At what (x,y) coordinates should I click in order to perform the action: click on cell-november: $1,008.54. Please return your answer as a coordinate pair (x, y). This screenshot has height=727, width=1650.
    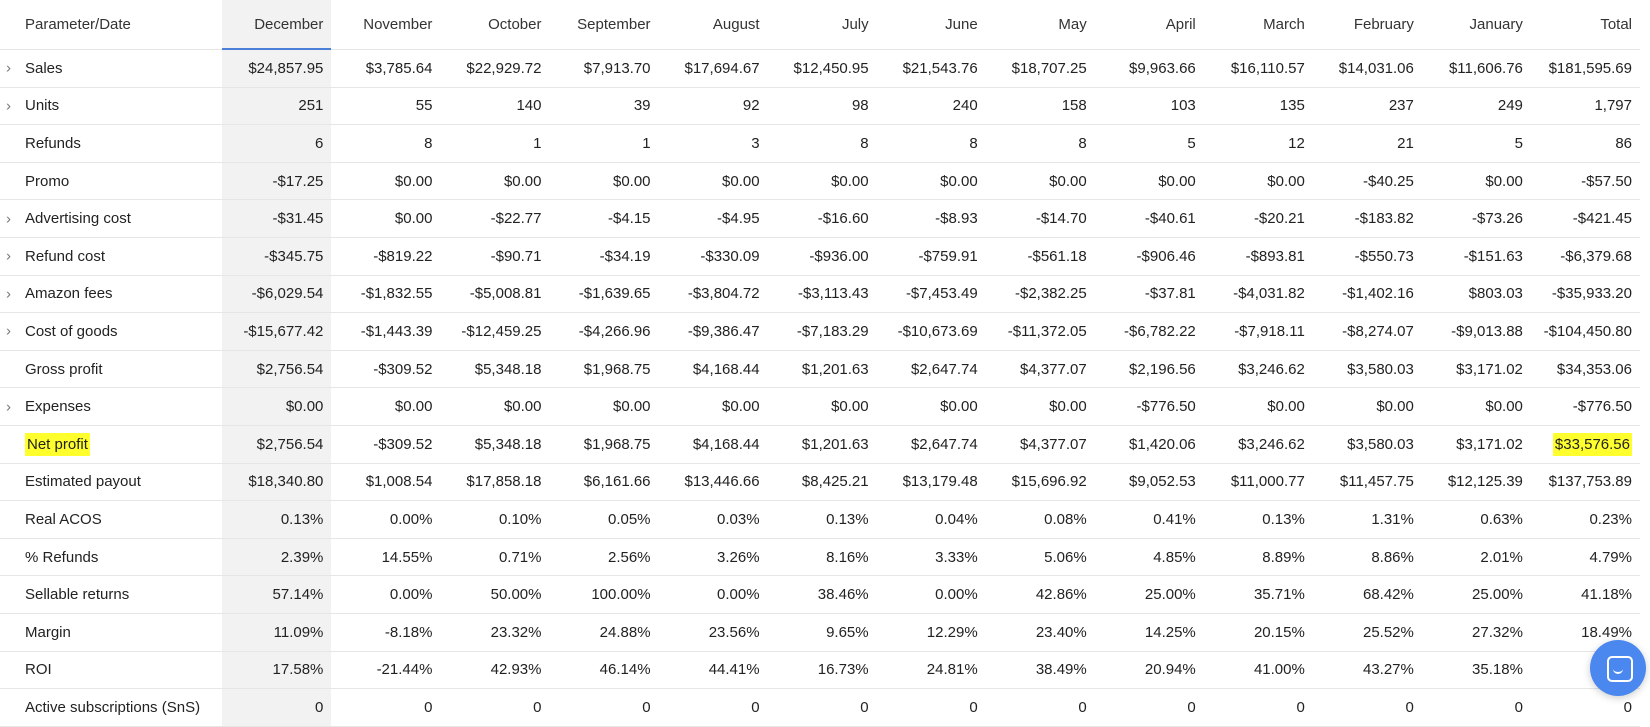
    Looking at the image, I should click on (386, 482).